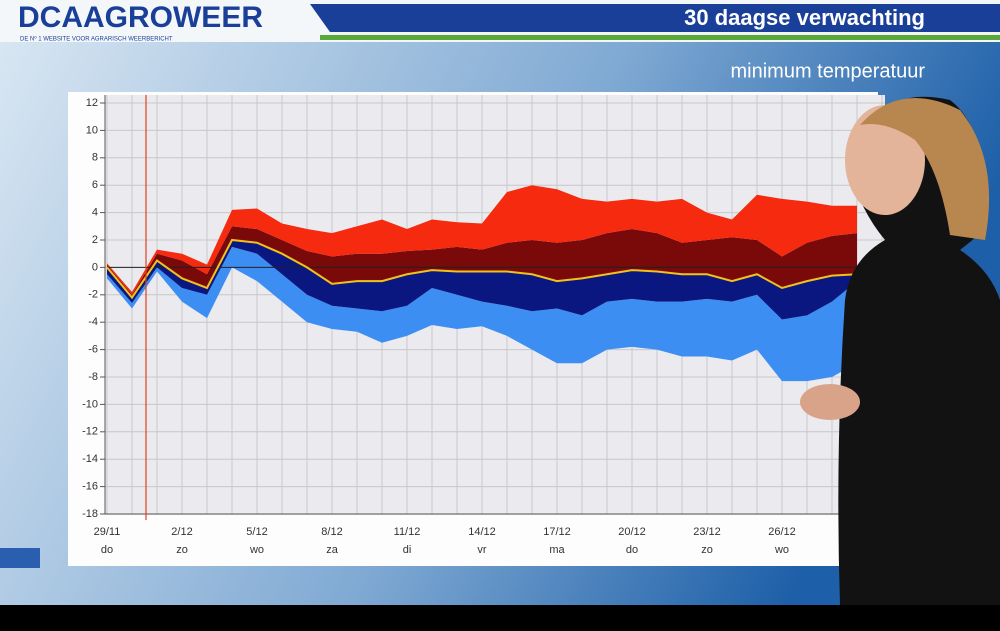  I want to click on y-tick-label: 4, so click(95, 213).